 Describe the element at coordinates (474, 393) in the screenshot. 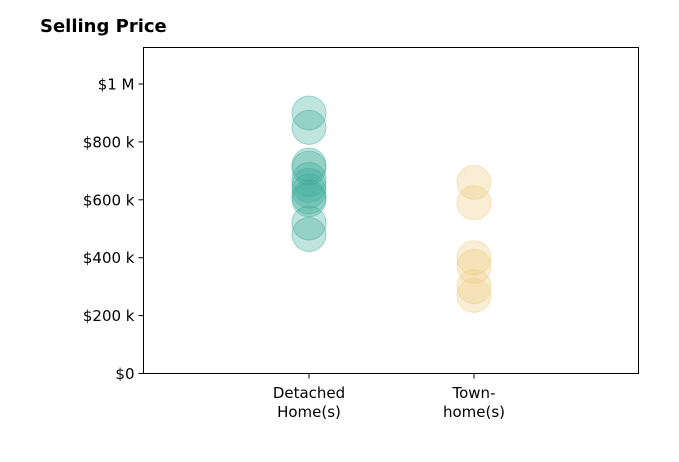

I see `x-tick-label: Town-` at that location.